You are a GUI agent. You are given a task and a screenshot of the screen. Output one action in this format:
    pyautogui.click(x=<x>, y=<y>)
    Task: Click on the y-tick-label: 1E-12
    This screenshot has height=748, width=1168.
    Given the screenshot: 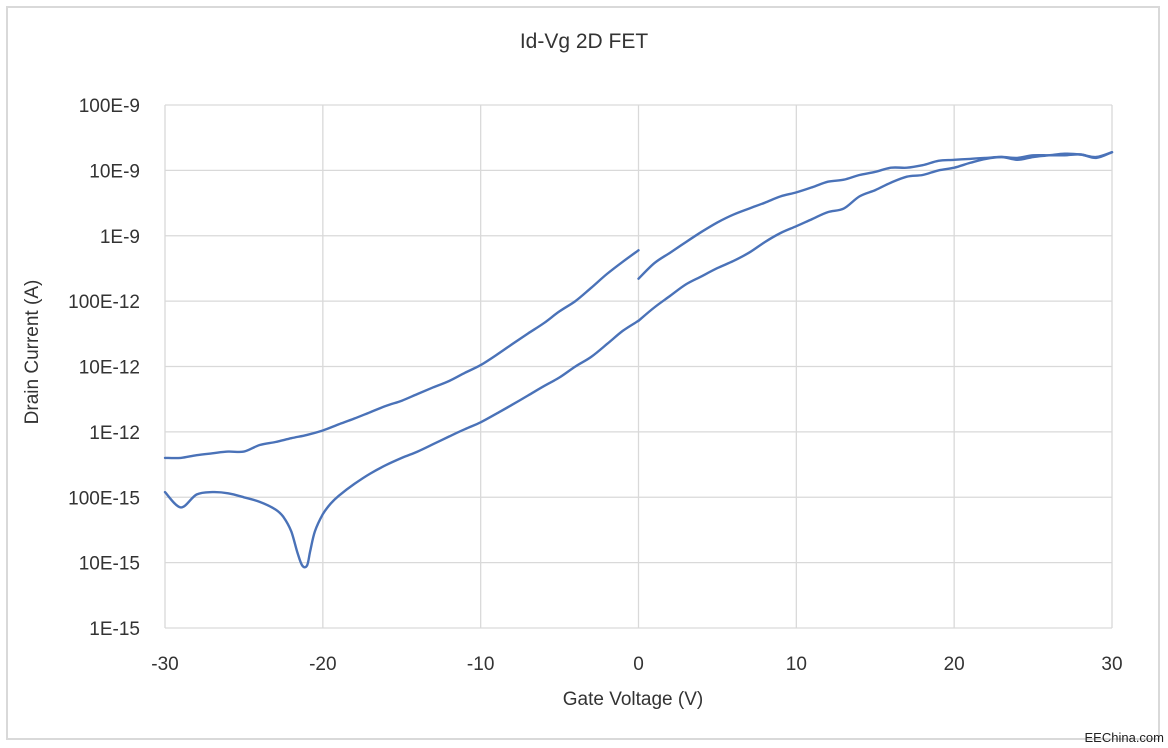 What is the action you would take?
    pyautogui.click(x=114, y=433)
    